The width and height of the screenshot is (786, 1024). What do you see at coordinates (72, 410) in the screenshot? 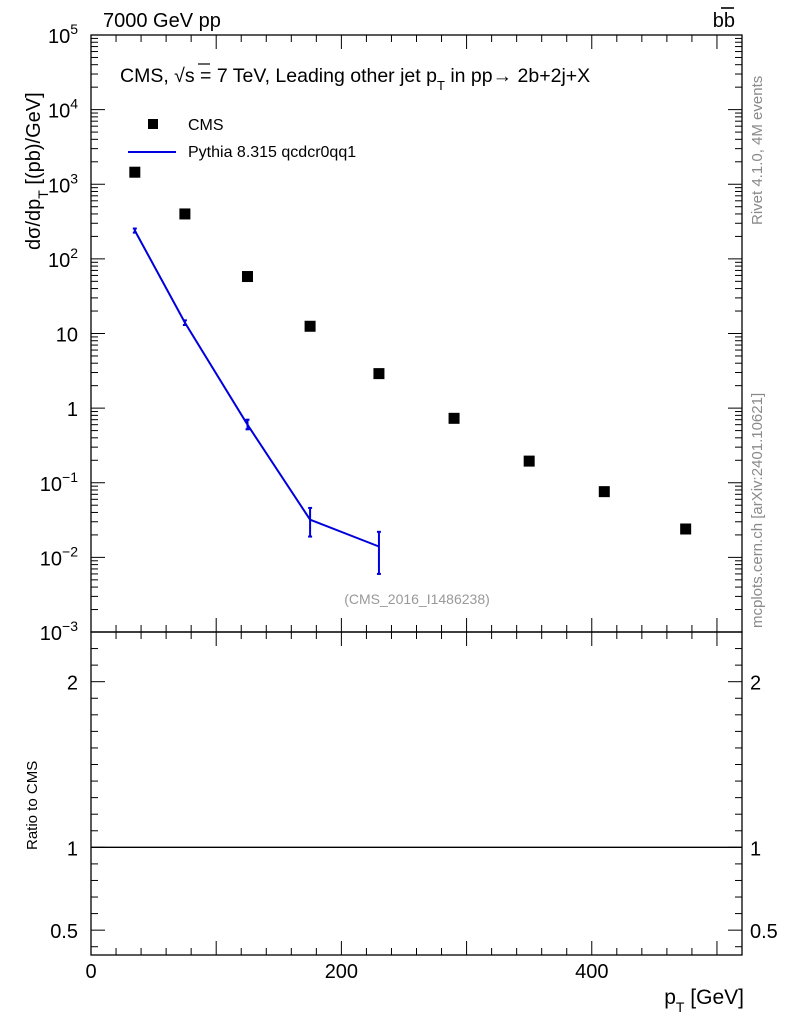
I see `main-y-tick-label: 1` at bounding box center [72, 410].